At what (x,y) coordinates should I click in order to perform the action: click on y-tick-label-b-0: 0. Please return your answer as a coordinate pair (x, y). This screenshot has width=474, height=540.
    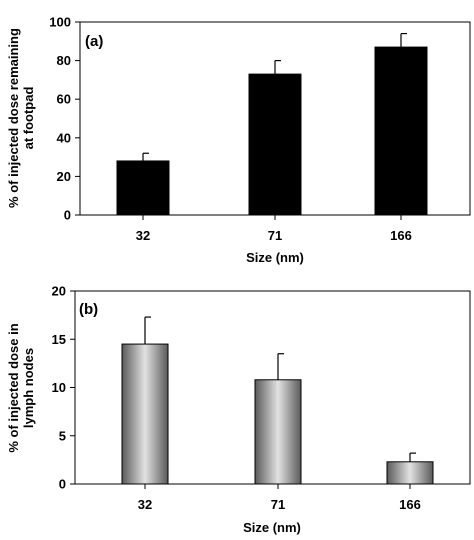
    Looking at the image, I should click on (62, 484).